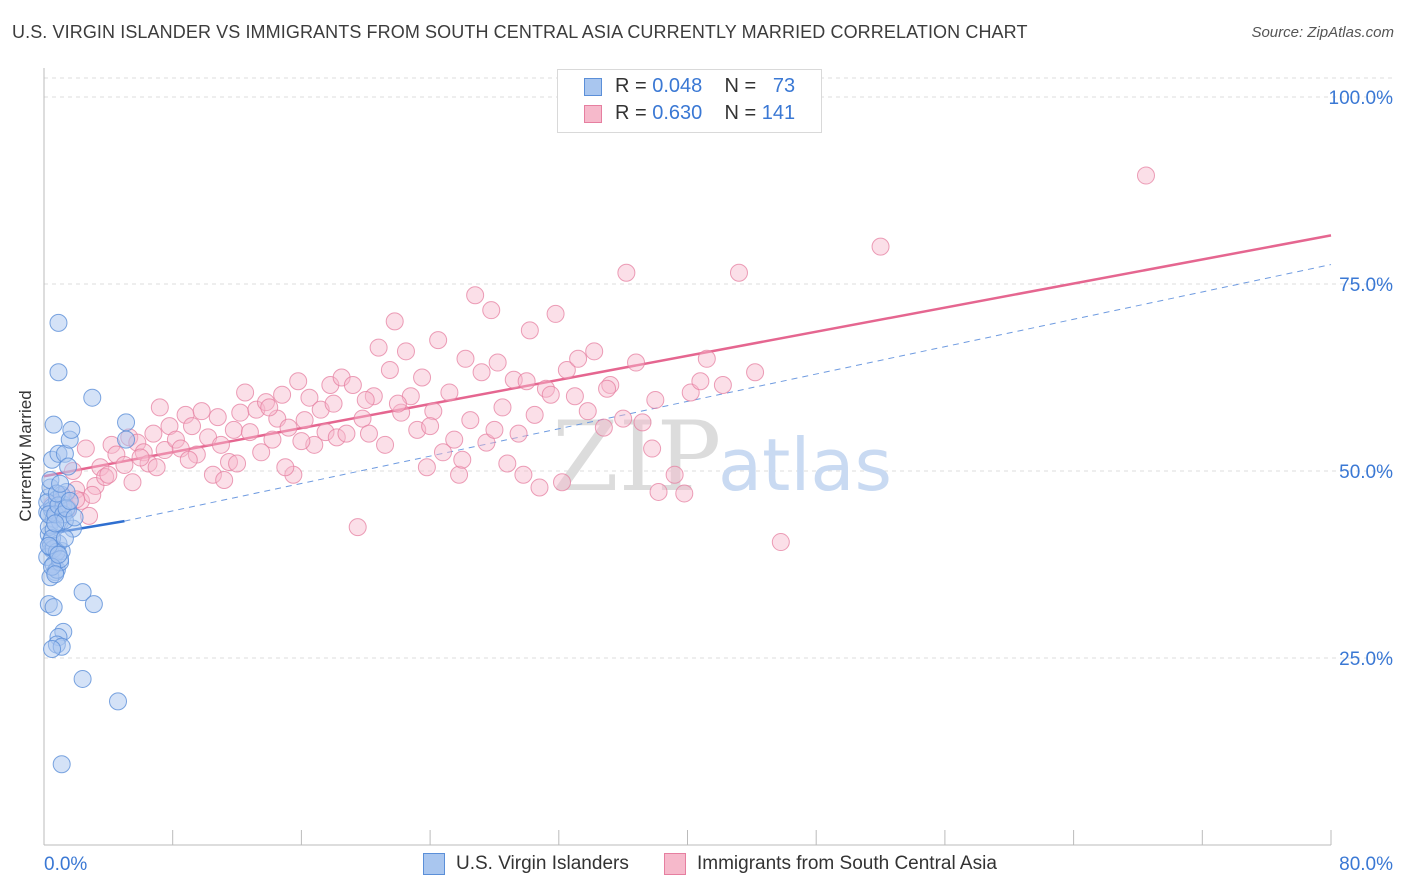 The height and width of the screenshot is (892, 1406). I want to click on legend-r-value: 0.630, so click(677, 113).